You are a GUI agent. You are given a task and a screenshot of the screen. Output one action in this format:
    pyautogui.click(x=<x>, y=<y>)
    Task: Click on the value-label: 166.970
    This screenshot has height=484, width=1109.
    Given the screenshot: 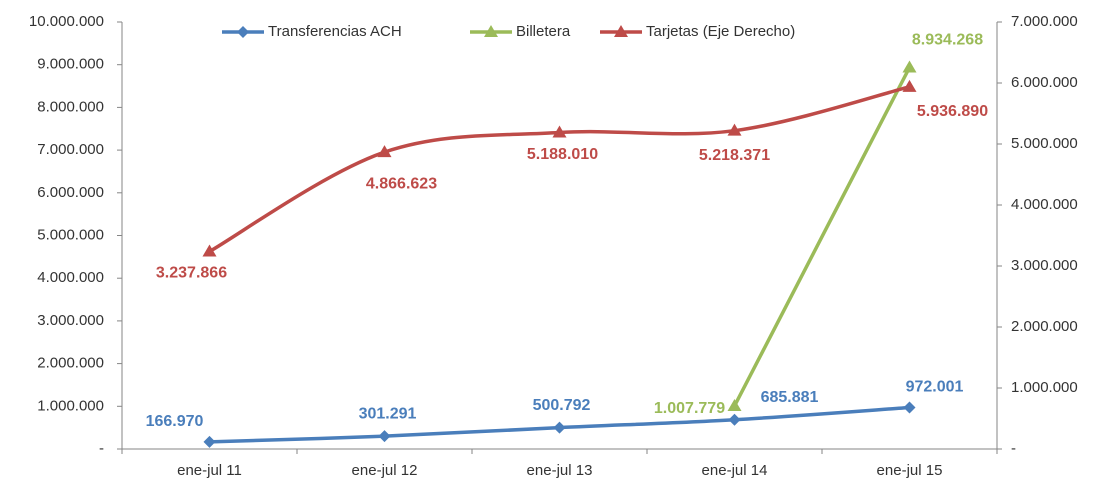 What is the action you would take?
    pyautogui.click(x=175, y=421)
    